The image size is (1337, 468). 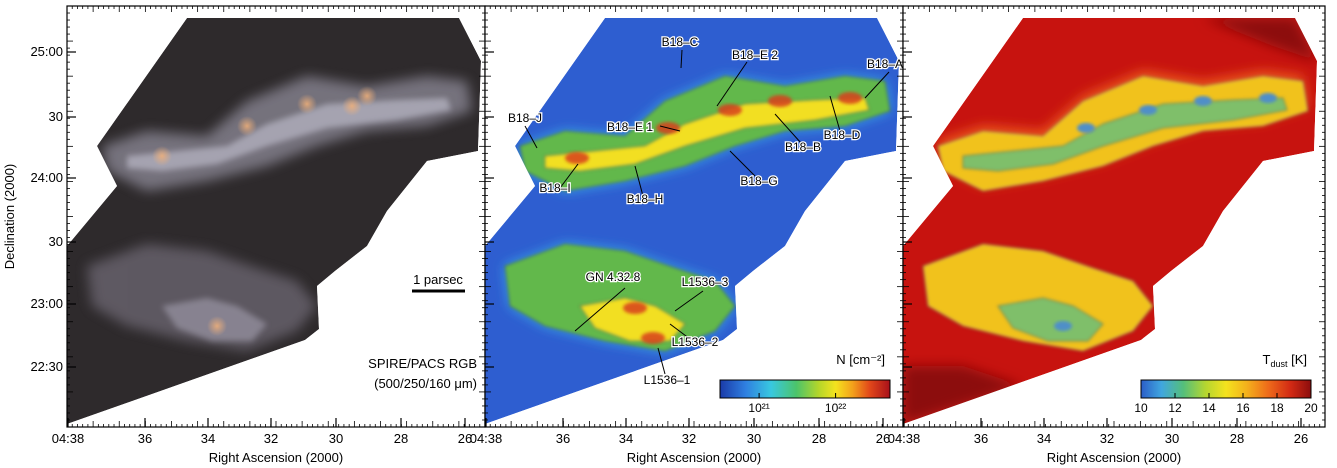 I want to click on annotation-label: B18–E 2, so click(x=755, y=55).